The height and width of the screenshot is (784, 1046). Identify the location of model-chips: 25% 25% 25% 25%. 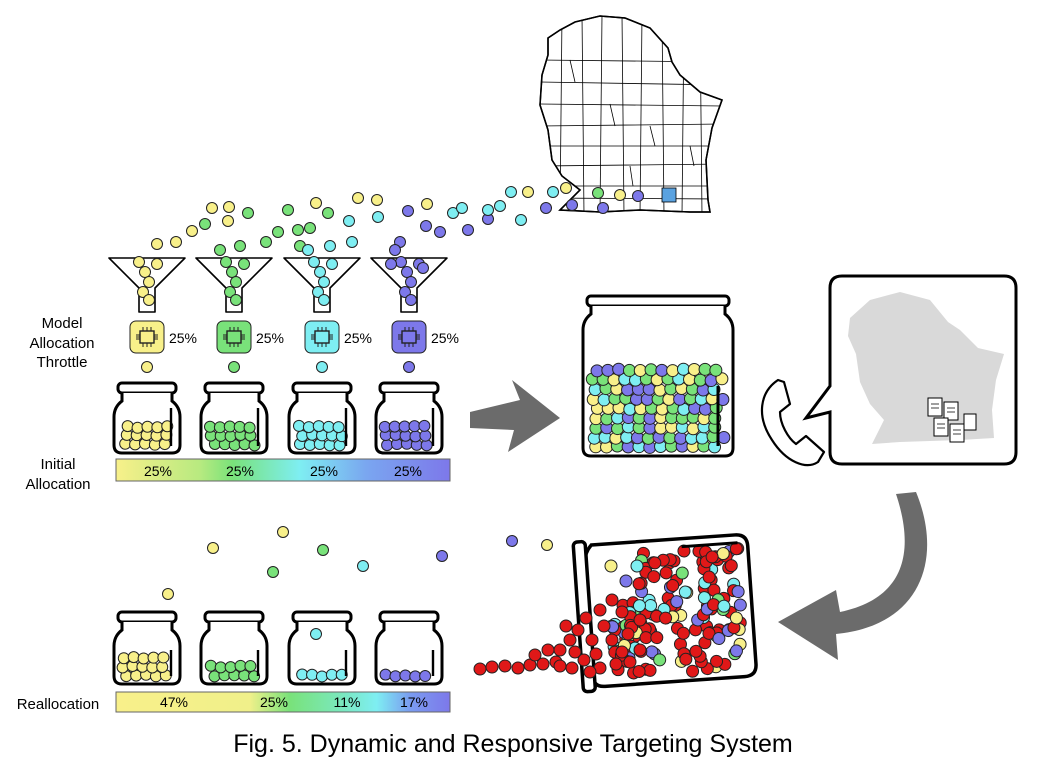
(294, 346).